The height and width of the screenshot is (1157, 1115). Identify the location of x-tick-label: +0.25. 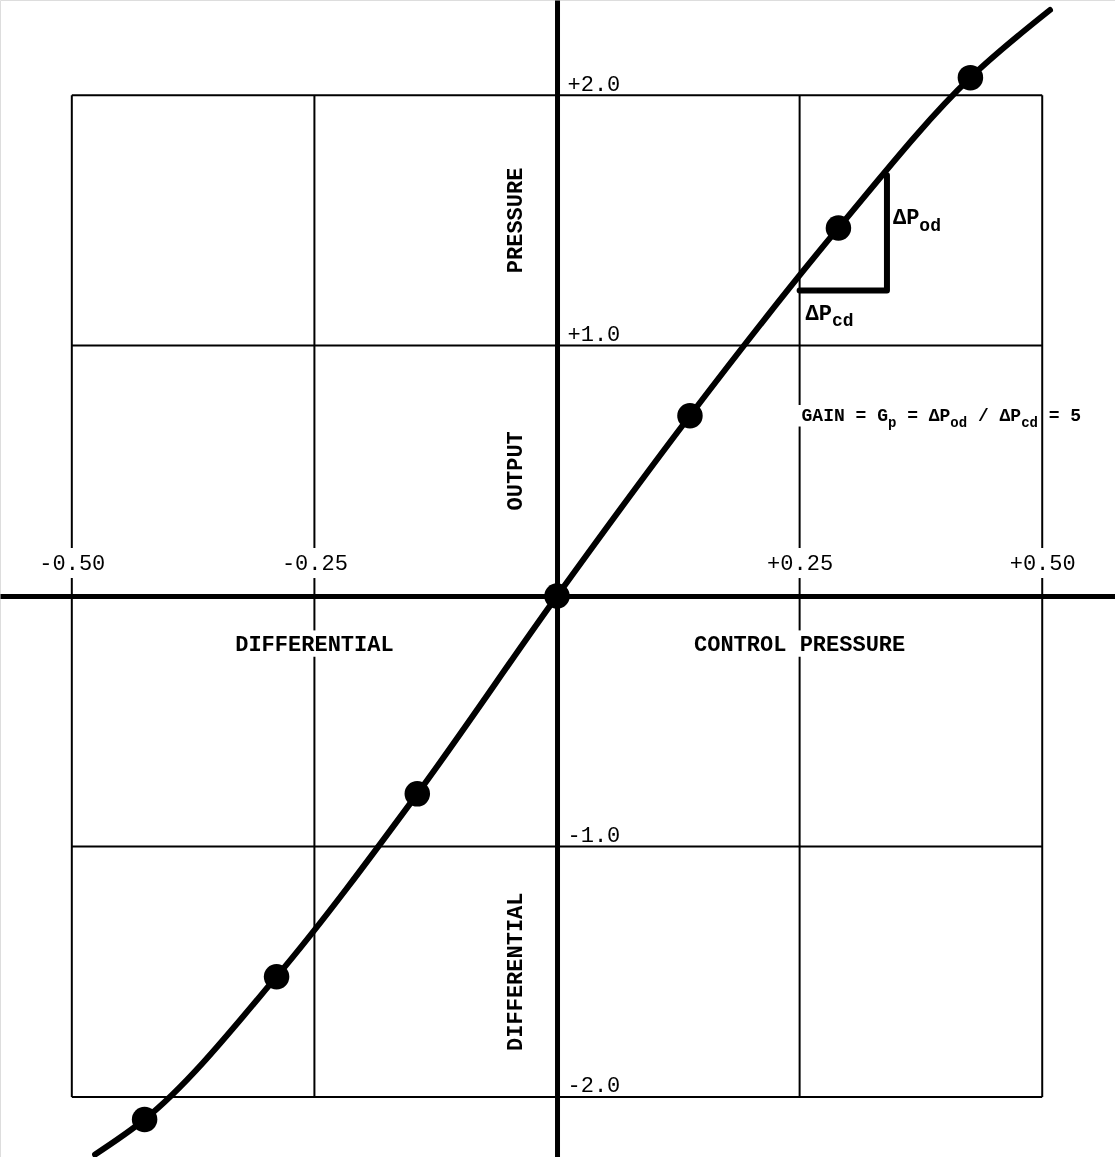
(800, 564).